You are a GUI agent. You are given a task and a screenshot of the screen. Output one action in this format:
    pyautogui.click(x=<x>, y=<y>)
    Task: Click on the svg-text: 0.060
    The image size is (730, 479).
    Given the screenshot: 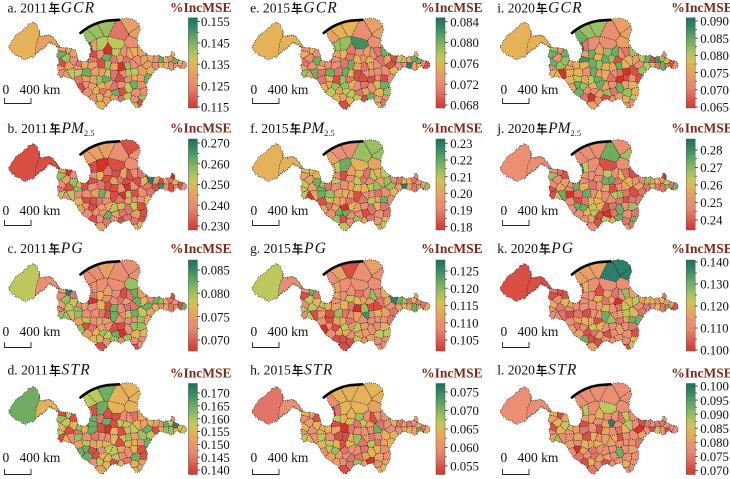 What is the action you would take?
    pyautogui.click(x=465, y=448)
    